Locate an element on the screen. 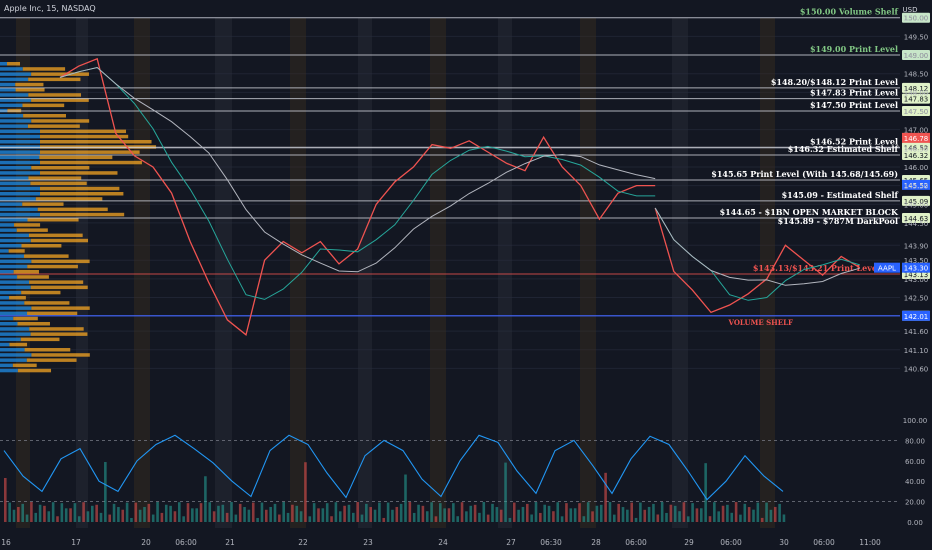 This screenshot has width=932, height=550. price-tick-label: 149.00 is located at coordinates (916, 56).